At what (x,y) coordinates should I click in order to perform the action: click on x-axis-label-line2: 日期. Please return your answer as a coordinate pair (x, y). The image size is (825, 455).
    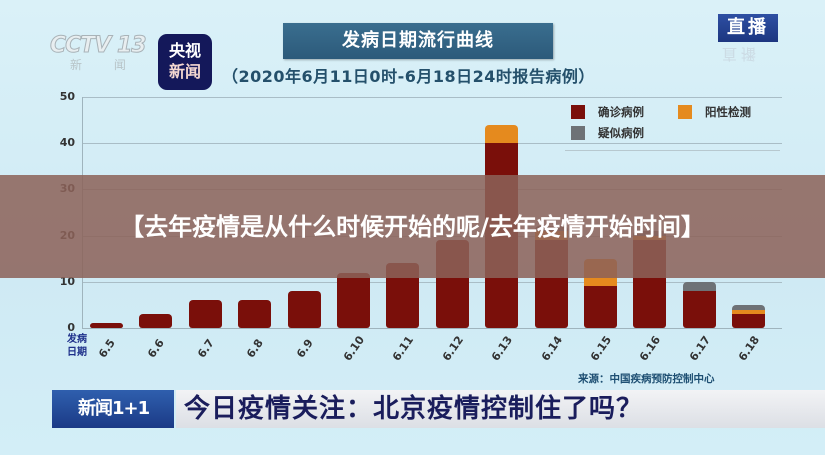
    Looking at the image, I should click on (77, 352).